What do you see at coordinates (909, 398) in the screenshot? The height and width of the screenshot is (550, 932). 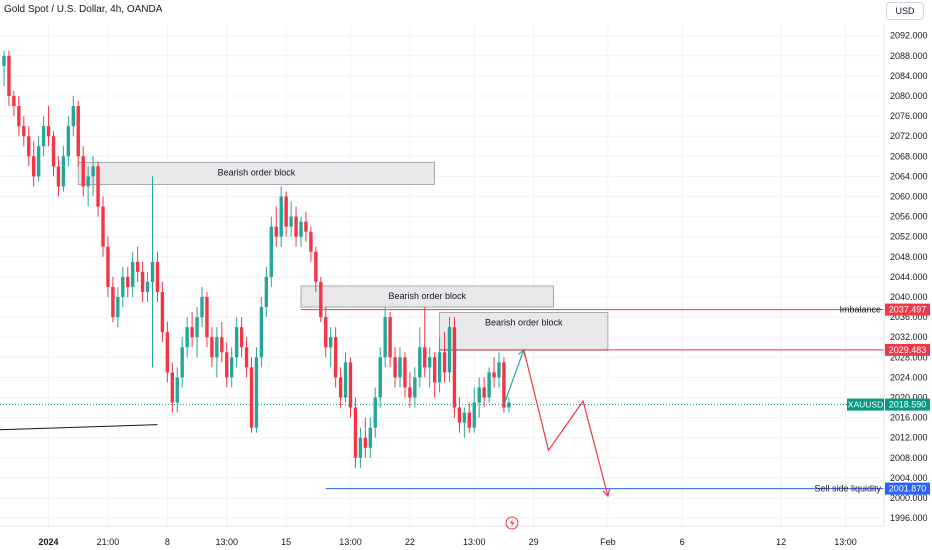 I see `y-tick-label: 2020.000` at bounding box center [909, 398].